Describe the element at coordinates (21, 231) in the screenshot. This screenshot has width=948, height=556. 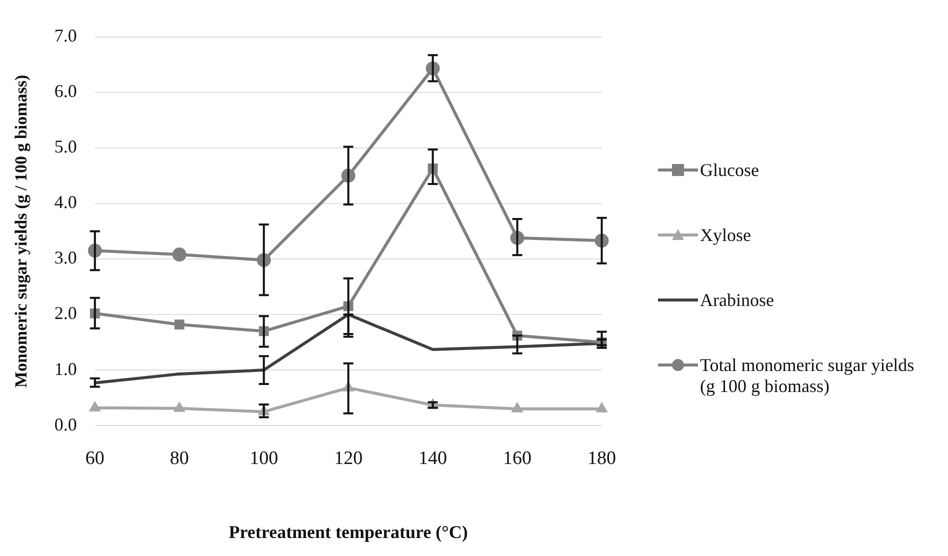
I see `y-axis-title: Monomeric sugar yields (g / 100 g biomass)` at that location.